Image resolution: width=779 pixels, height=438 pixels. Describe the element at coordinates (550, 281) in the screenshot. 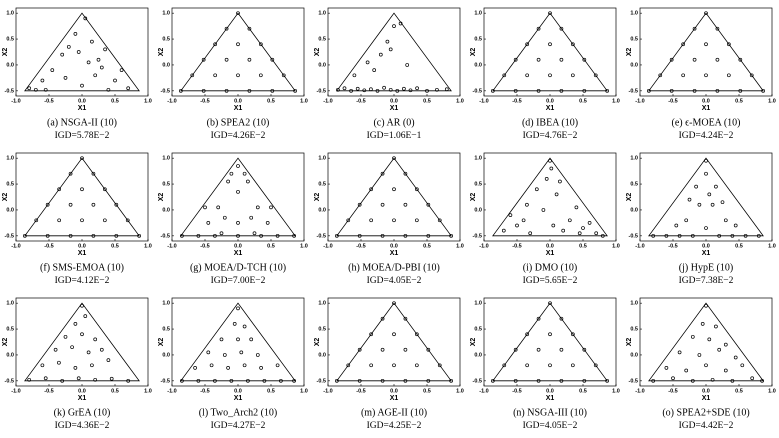

I see `igd-value: IGD=5.65E−2` at that location.